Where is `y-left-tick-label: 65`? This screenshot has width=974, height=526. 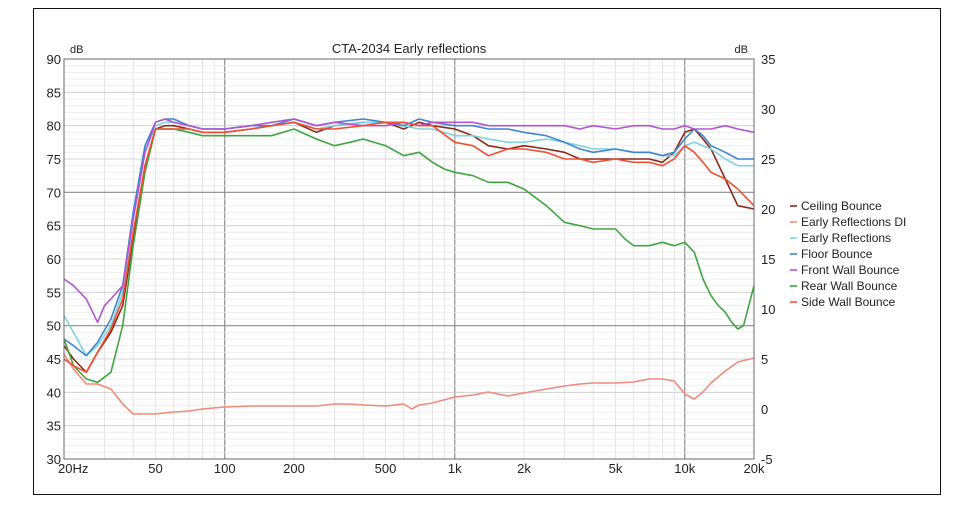
y-left-tick-label: 65 is located at coordinates (54, 226).